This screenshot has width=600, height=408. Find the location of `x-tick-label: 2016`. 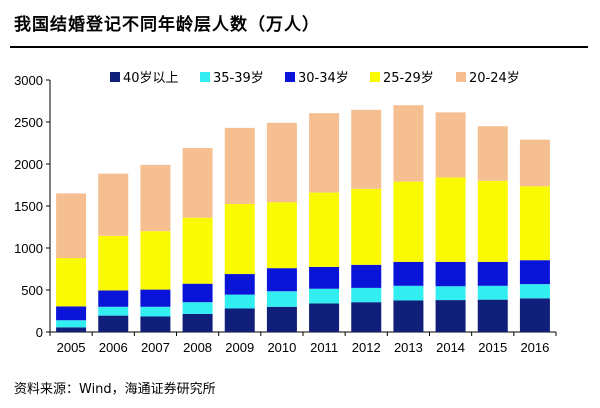

x-tick-label: 2016 is located at coordinates (534, 347).